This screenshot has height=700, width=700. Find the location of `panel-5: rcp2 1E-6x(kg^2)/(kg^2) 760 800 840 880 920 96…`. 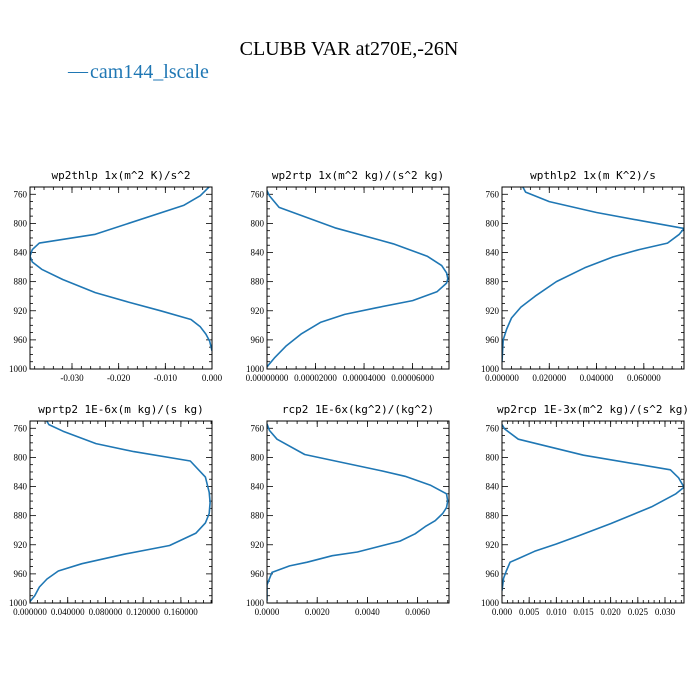

panel-5: rcp2 1E-6x(kg^2)/(kg^2) 760 800 840 880 920 96… is located at coordinates (348, 510).